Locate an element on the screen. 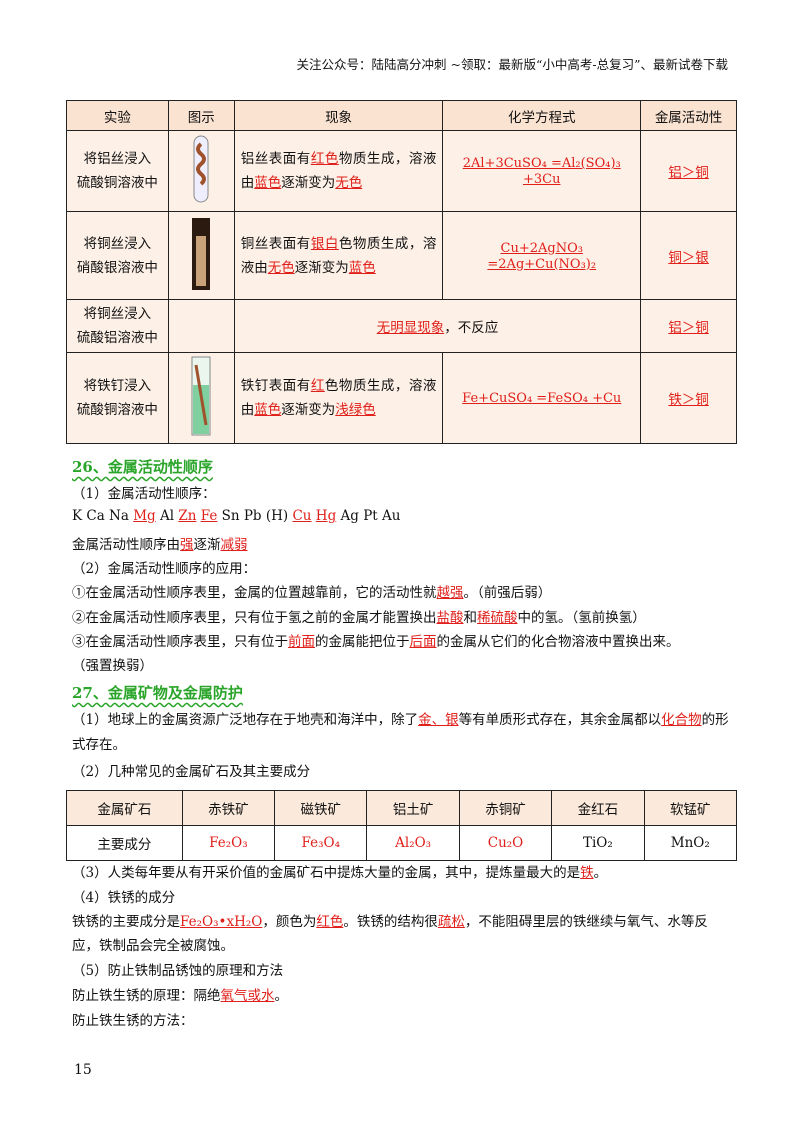  text: 色物质生成，溶液由 is located at coordinates (338, 255).